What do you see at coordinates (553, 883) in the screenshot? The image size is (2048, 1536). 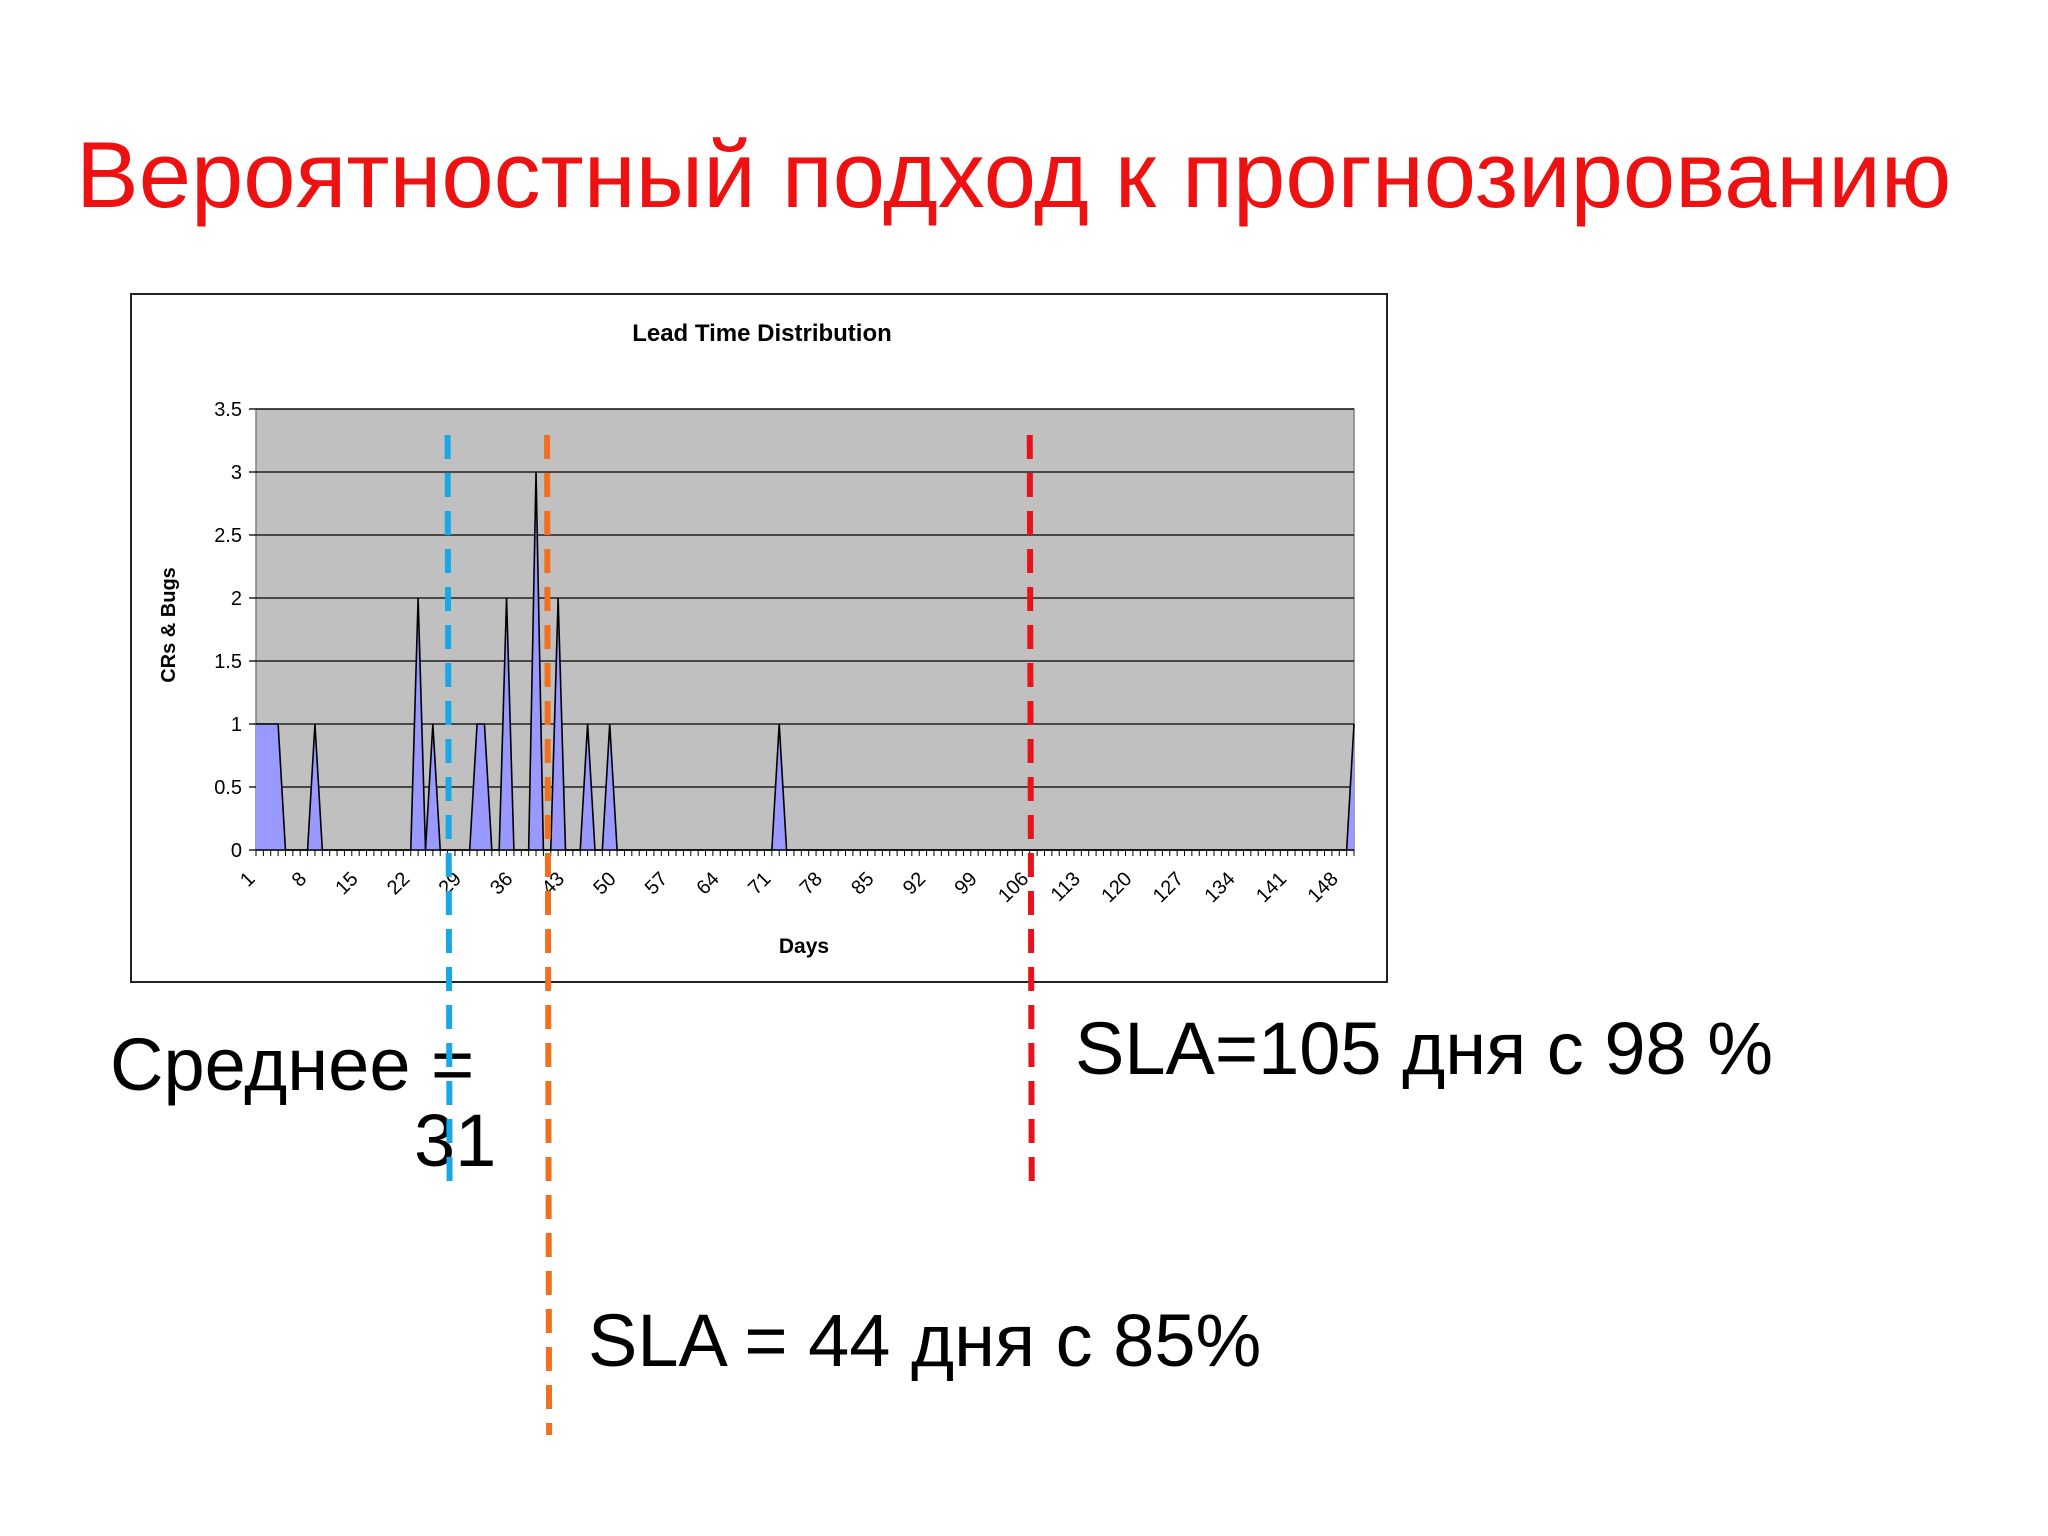 I see `x-tick-label: 43` at bounding box center [553, 883].